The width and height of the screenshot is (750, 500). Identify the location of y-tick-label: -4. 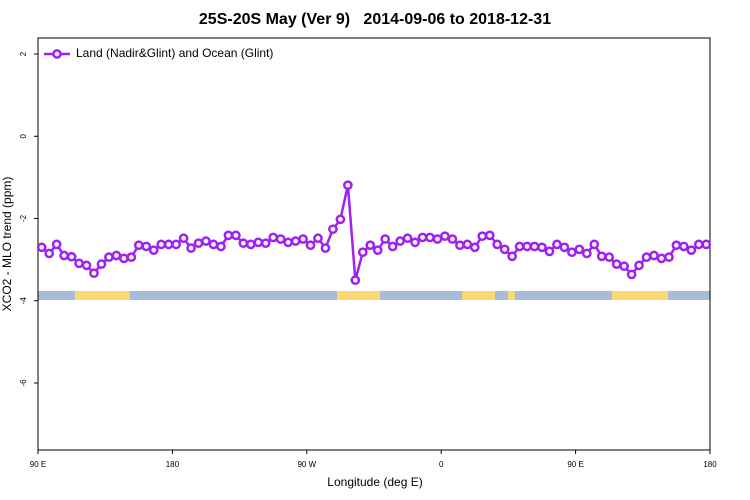
(23, 301).